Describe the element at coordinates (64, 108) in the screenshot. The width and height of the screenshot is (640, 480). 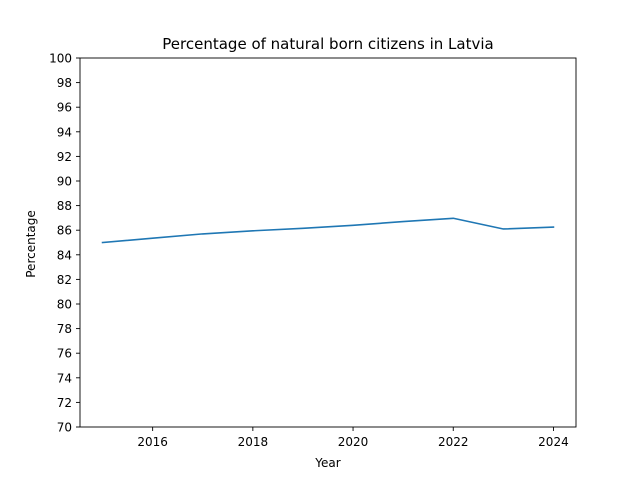
I see `y-tick-label-96: 96` at that location.